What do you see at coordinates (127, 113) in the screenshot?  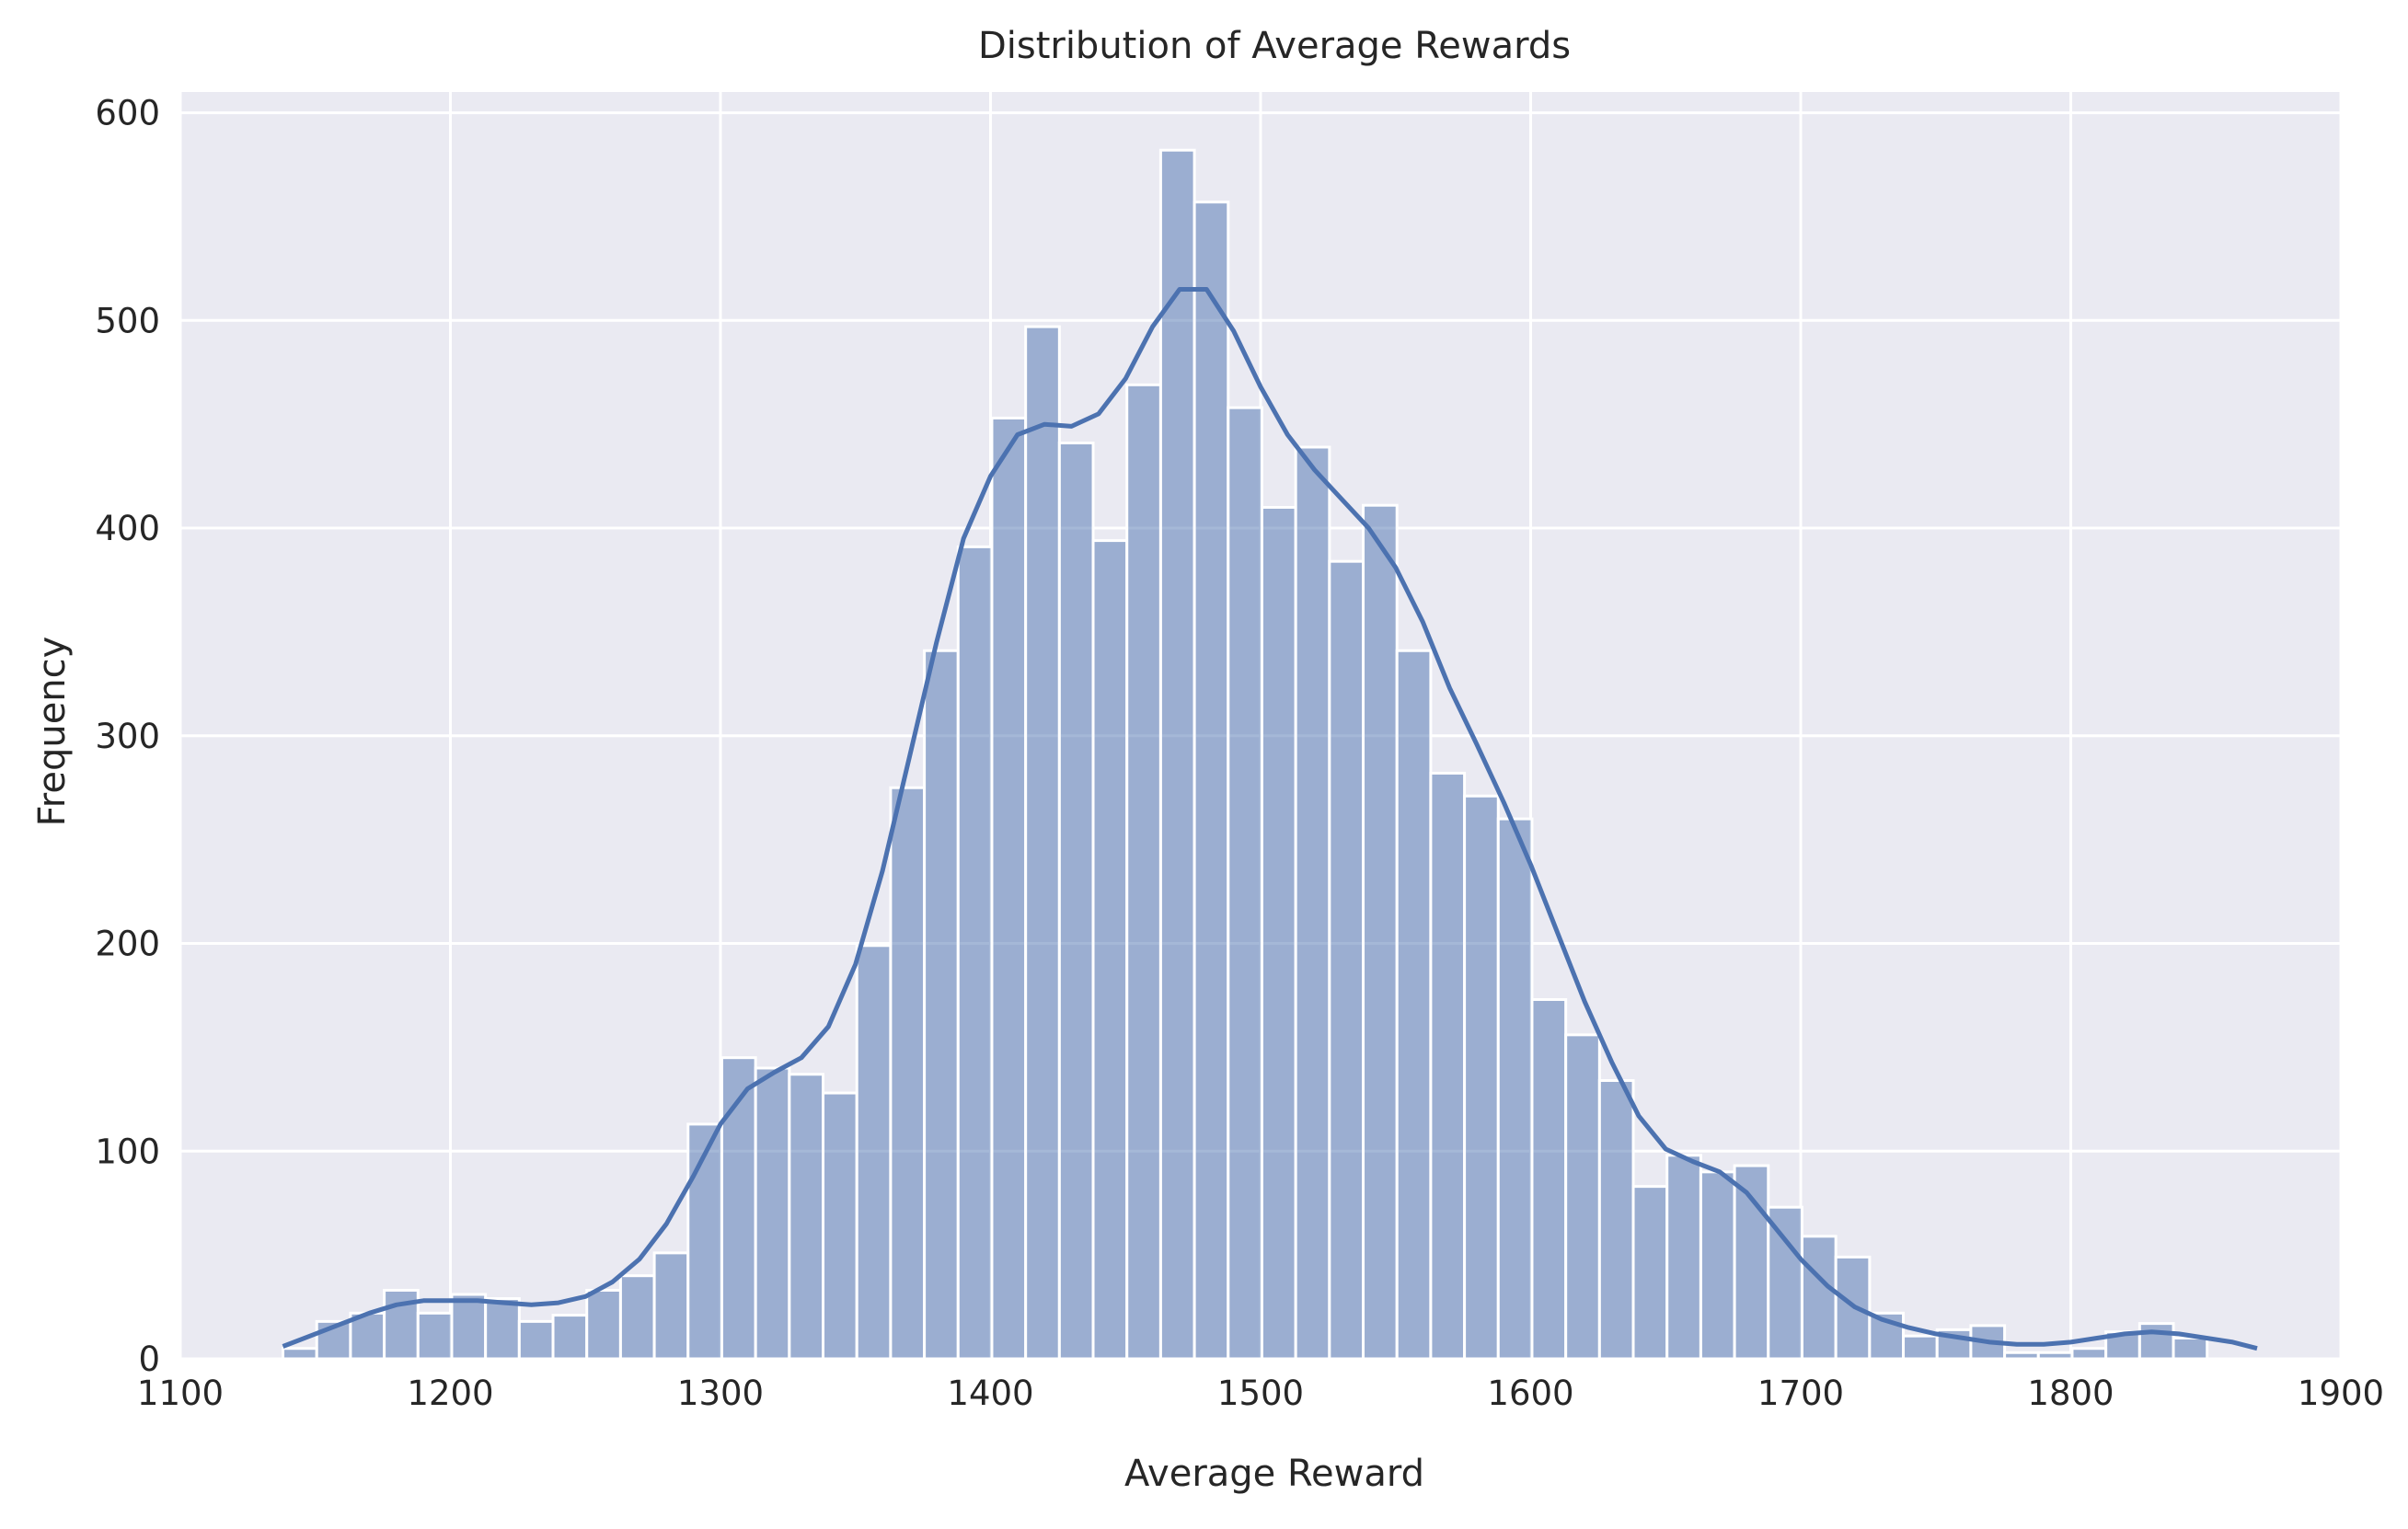 I see `y-tick-label: 600` at bounding box center [127, 113].